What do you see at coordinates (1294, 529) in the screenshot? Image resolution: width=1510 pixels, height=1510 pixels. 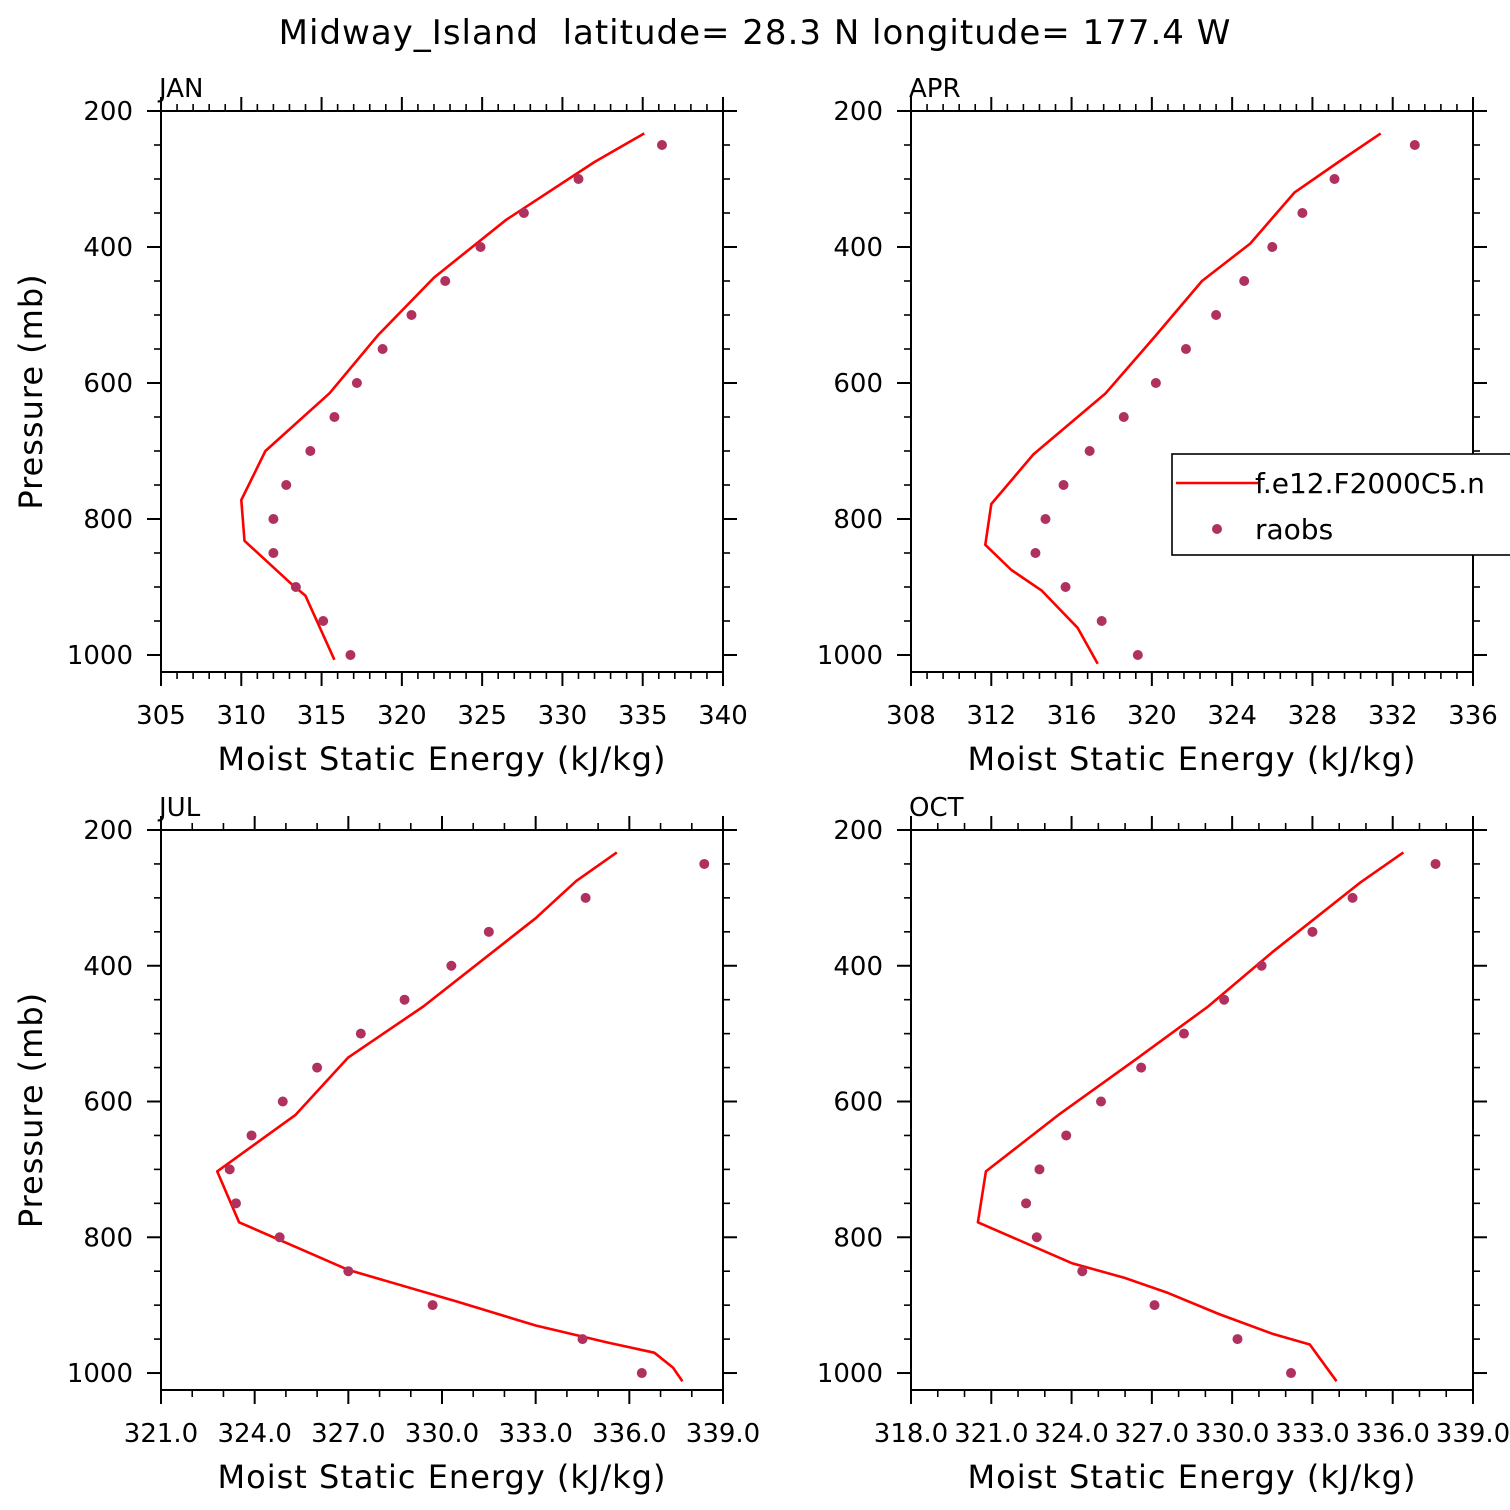 I see `legend-raobs-label: raobs` at bounding box center [1294, 529].